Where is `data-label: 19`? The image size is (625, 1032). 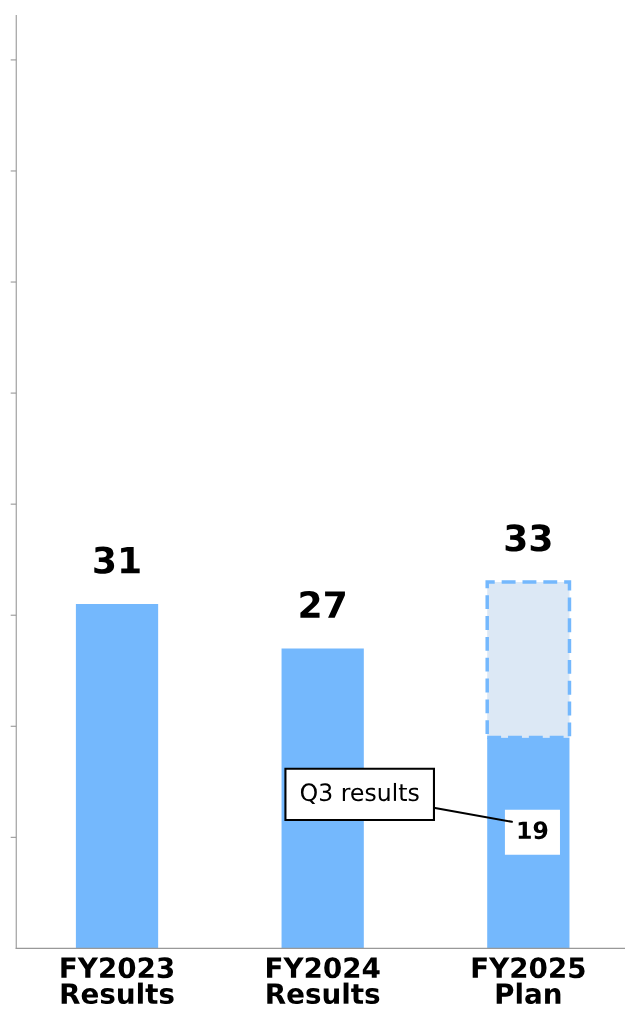 data-label: 19 is located at coordinates (533, 830).